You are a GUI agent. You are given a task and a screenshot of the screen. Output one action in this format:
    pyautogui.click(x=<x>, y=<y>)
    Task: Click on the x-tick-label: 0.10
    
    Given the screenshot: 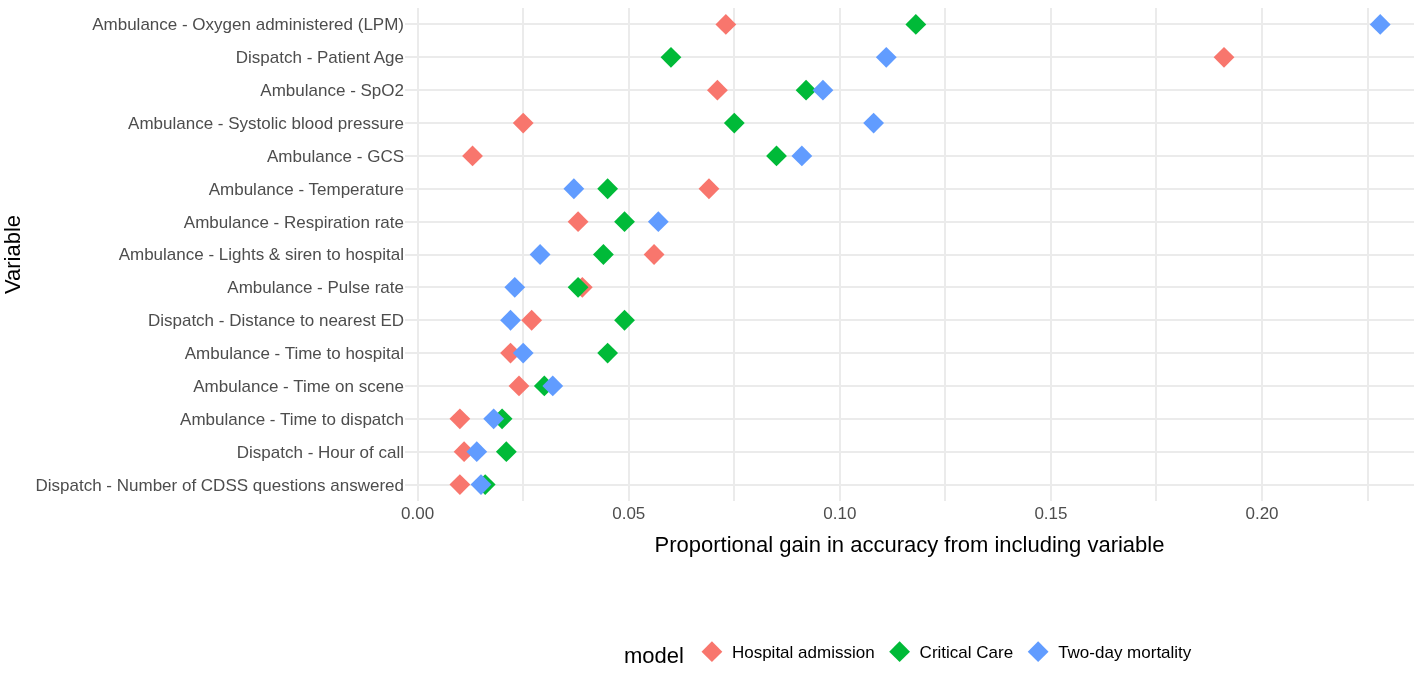 What is the action you would take?
    pyautogui.click(x=840, y=513)
    